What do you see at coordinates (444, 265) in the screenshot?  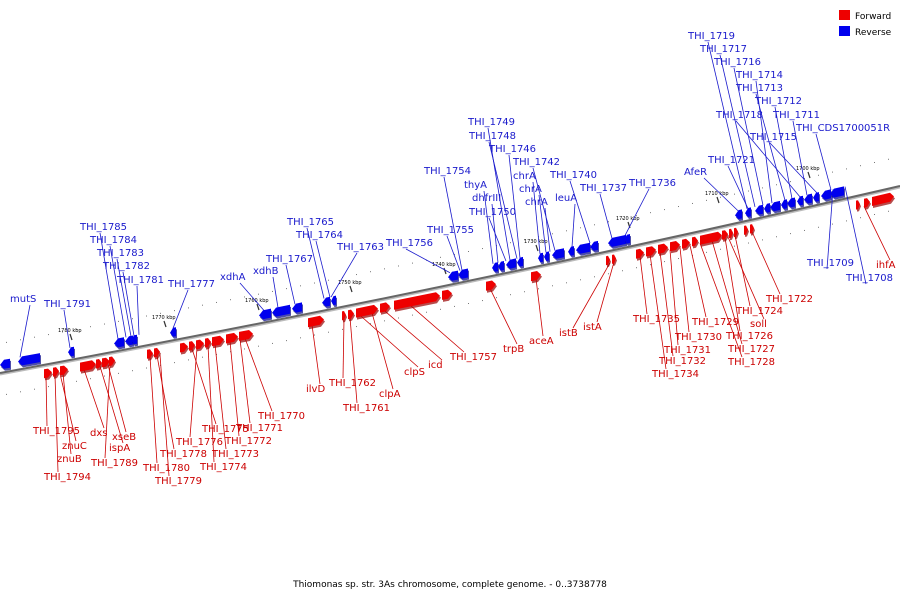 I see `kbp-tick-label: 1740 kbp` at bounding box center [444, 265].